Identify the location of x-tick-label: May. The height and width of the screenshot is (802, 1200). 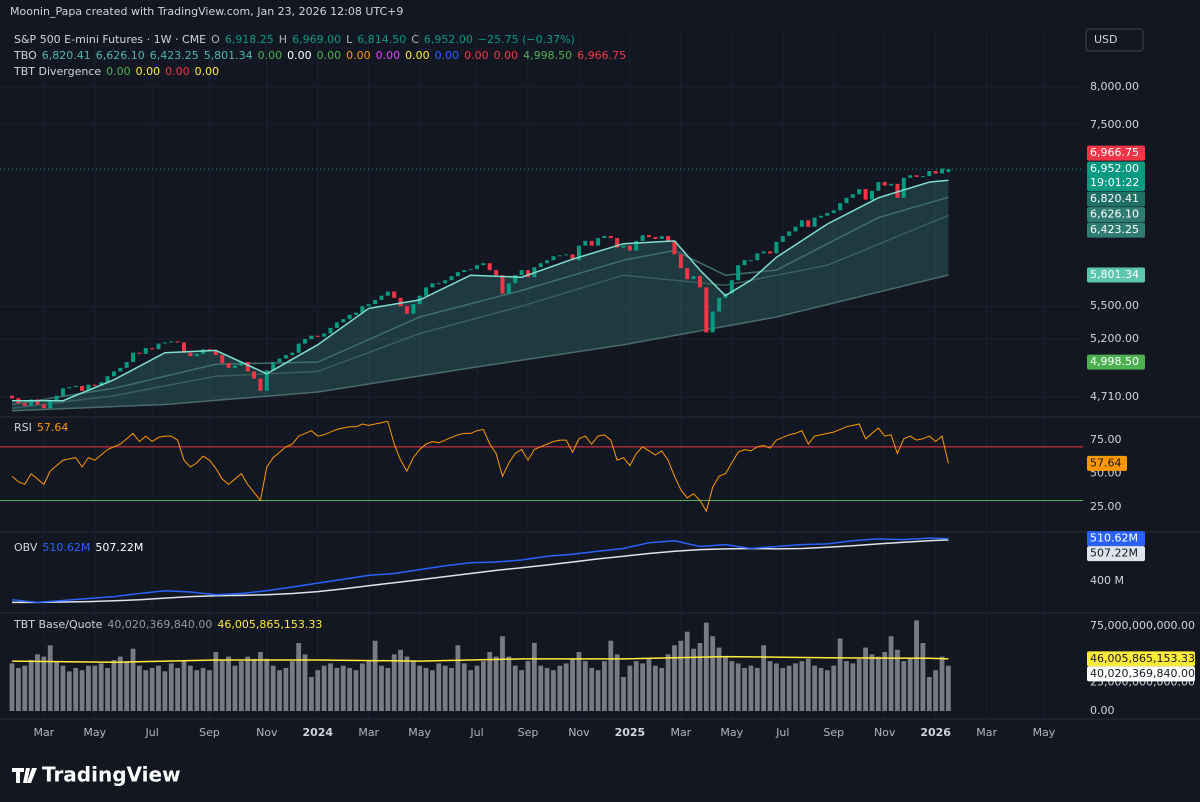
(94, 732).